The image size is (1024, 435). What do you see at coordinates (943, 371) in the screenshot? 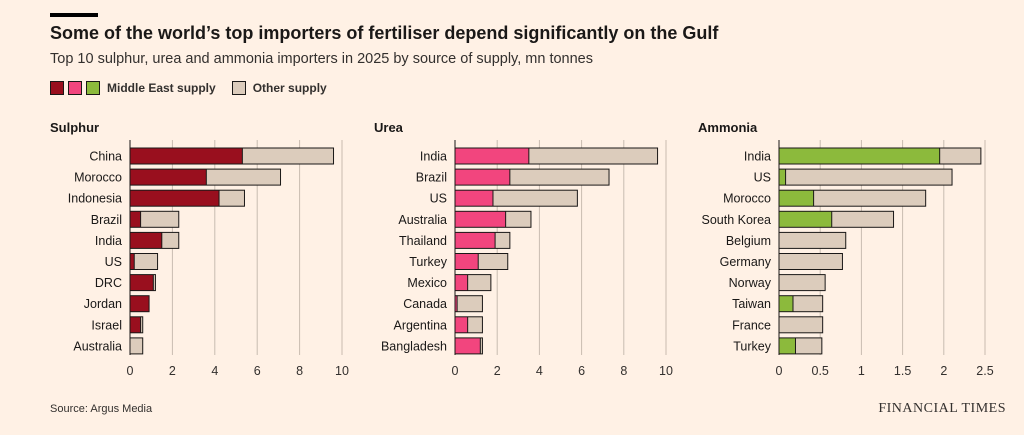
I see `tick-label-ammonia: 2` at bounding box center [943, 371].